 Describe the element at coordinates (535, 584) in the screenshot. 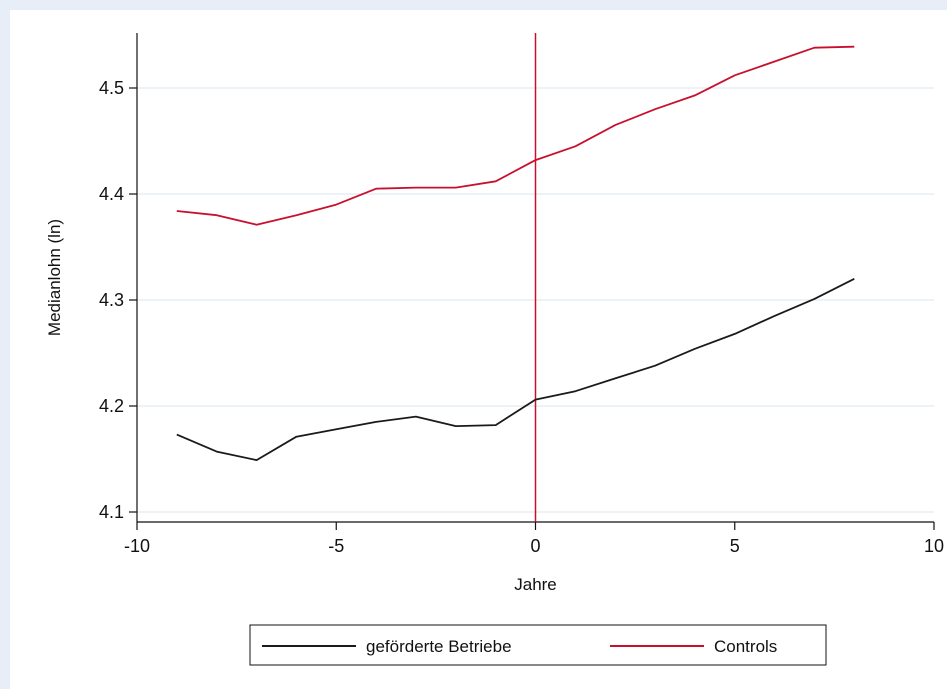

I see `x-axis-title: Jahre` at that location.